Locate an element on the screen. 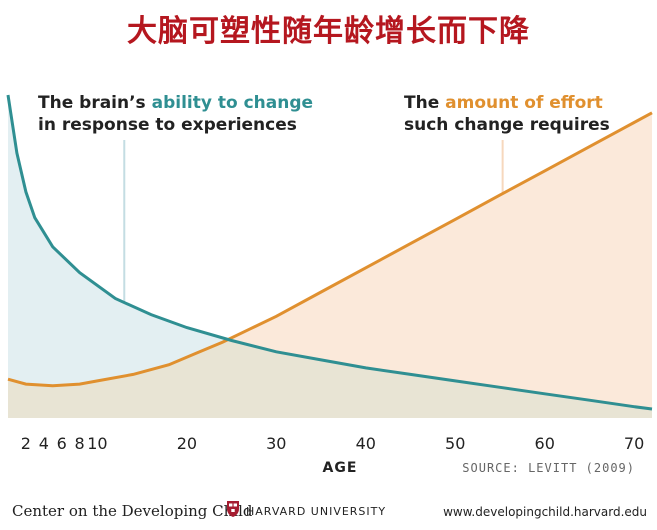 Image resolution: width=657 pixels, height=530 pixels. ability-legend-lead: The brain’s is located at coordinates (95, 103).